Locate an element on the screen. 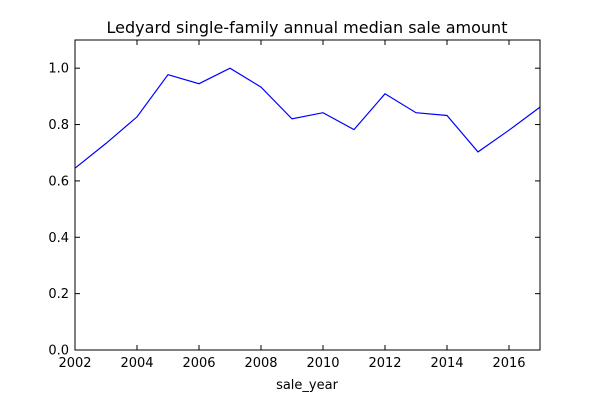  x-tick-label: 2010 is located at coordinates (322, 363).